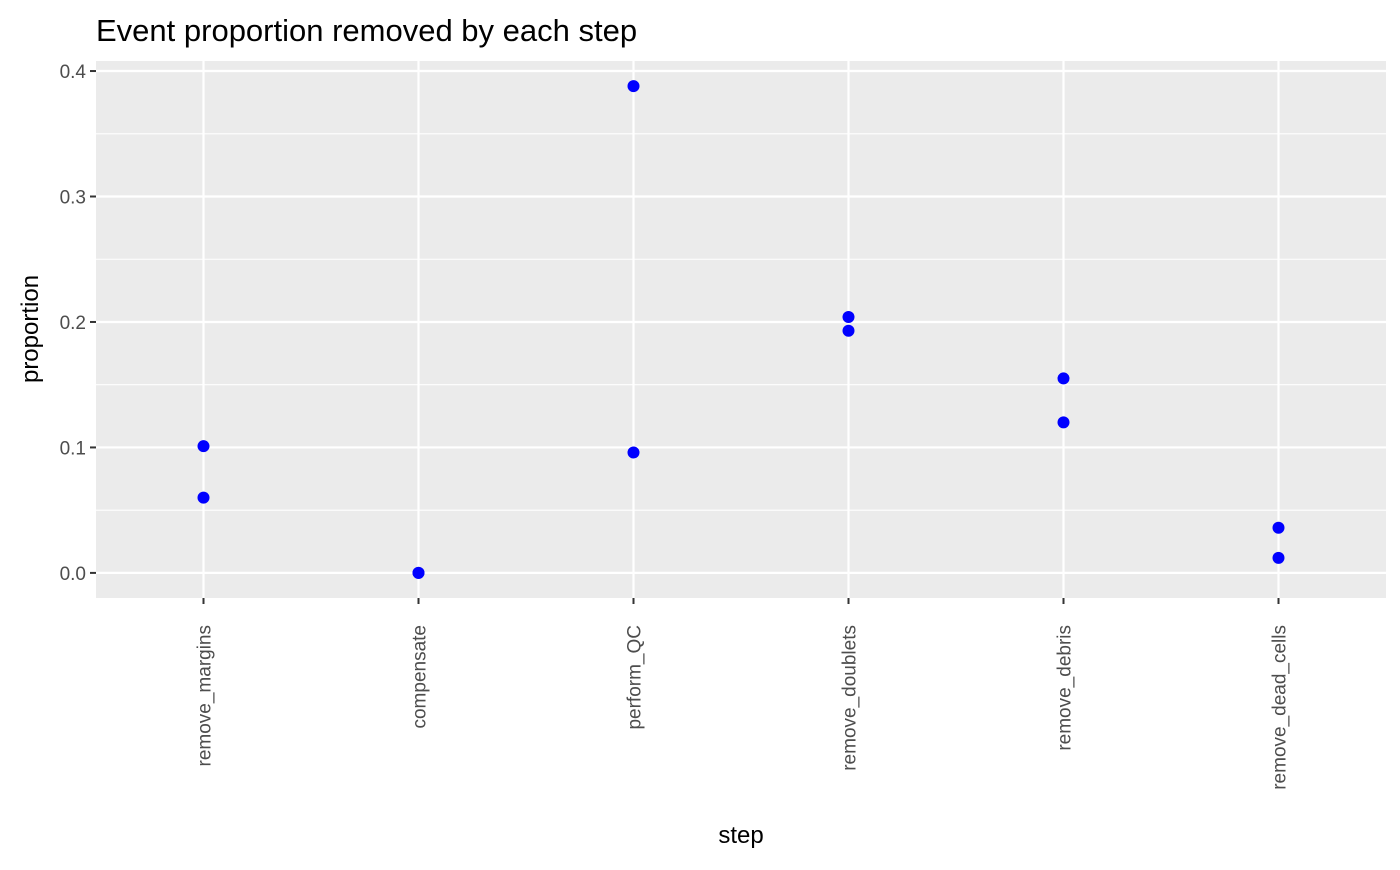 The height and width of the screenshot is (870, 1400). Describe the element at coordinates (205, 696) in the screenshot. I see `x-tick-label: remove_margins` at that location.